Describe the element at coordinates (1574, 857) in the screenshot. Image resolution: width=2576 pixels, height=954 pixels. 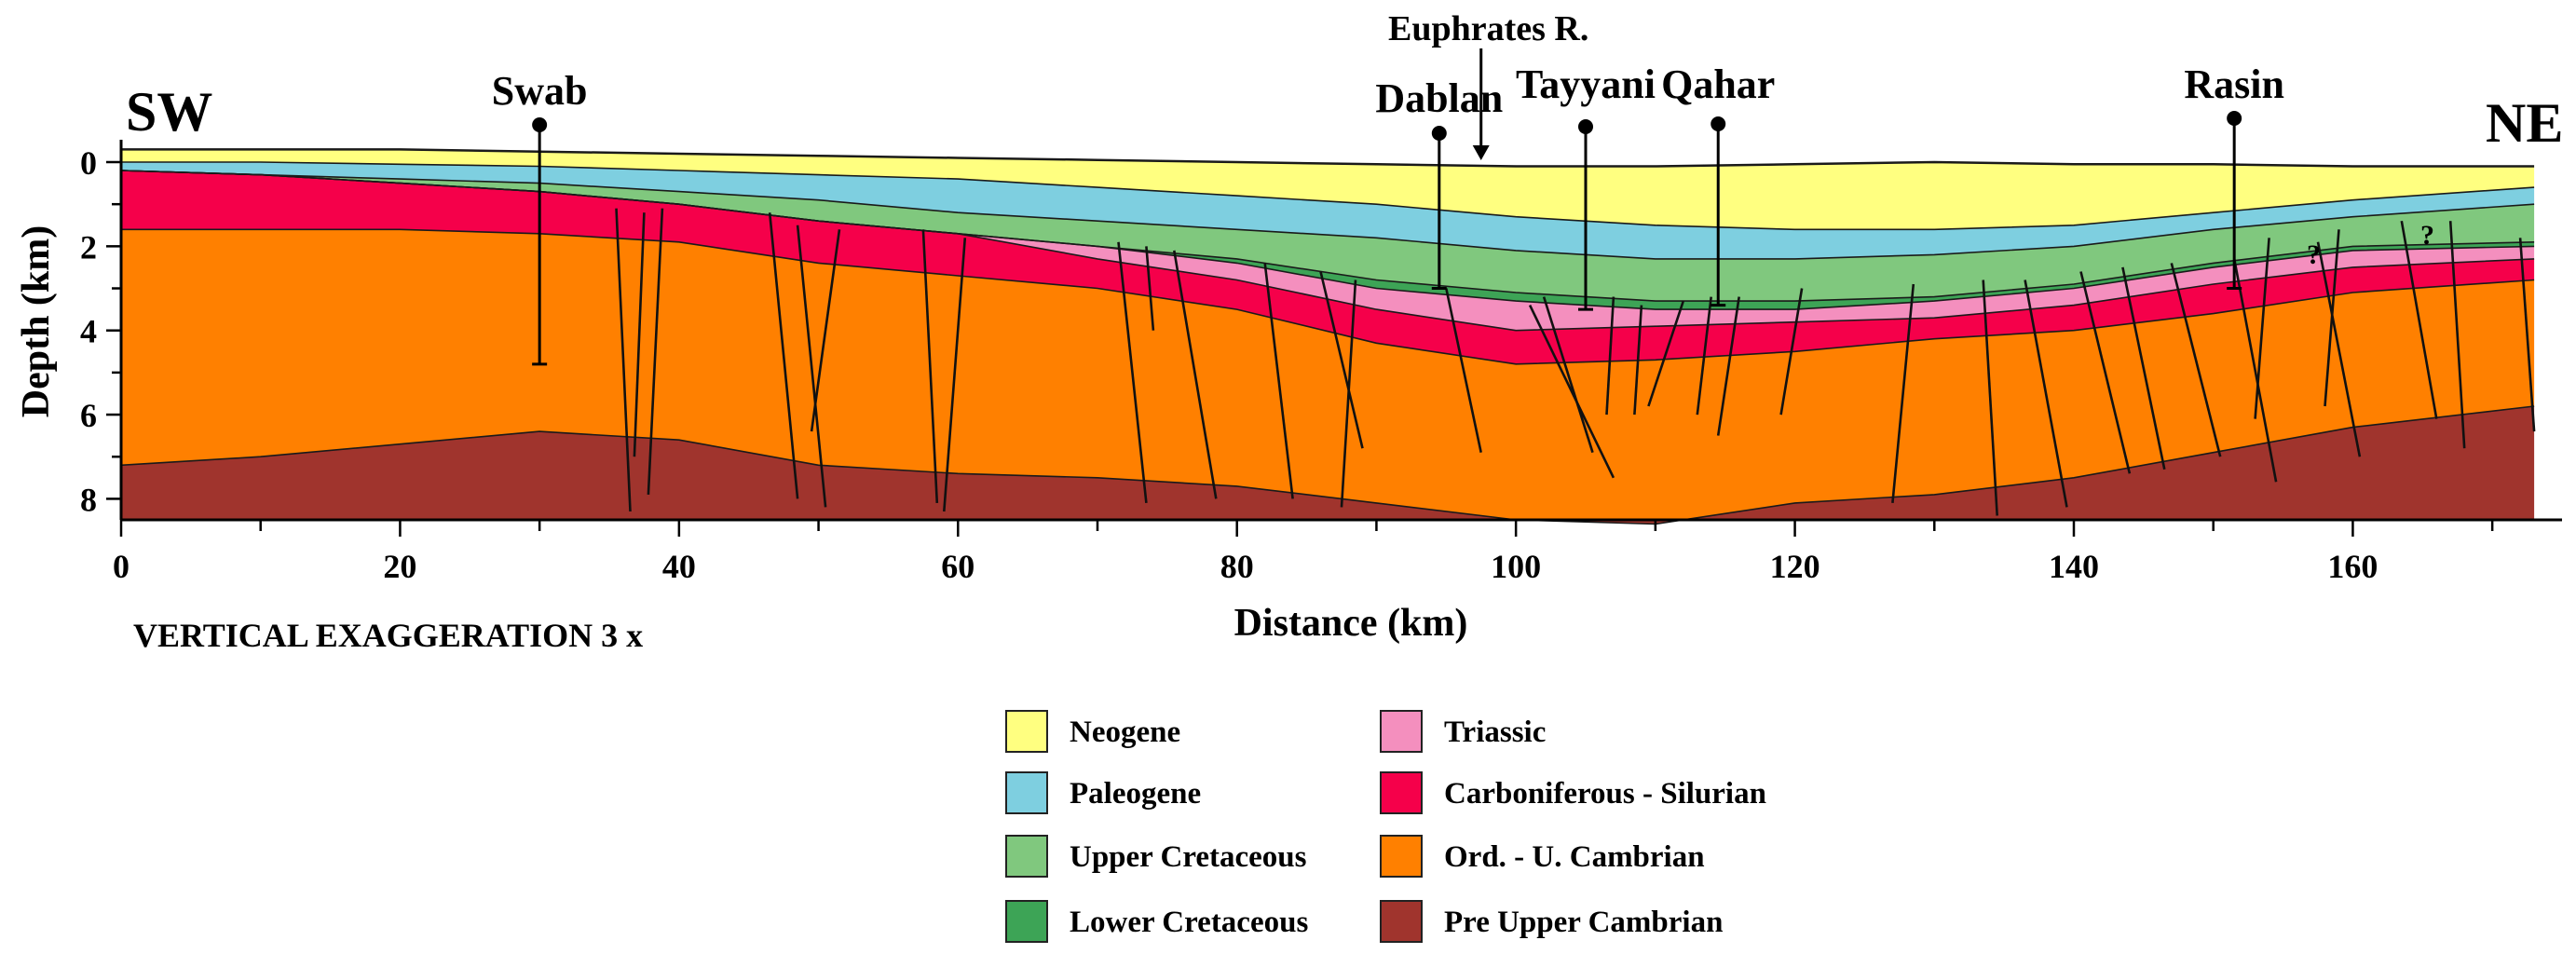
I see `legend-label: Ord. - U. Cambrian` at that location.